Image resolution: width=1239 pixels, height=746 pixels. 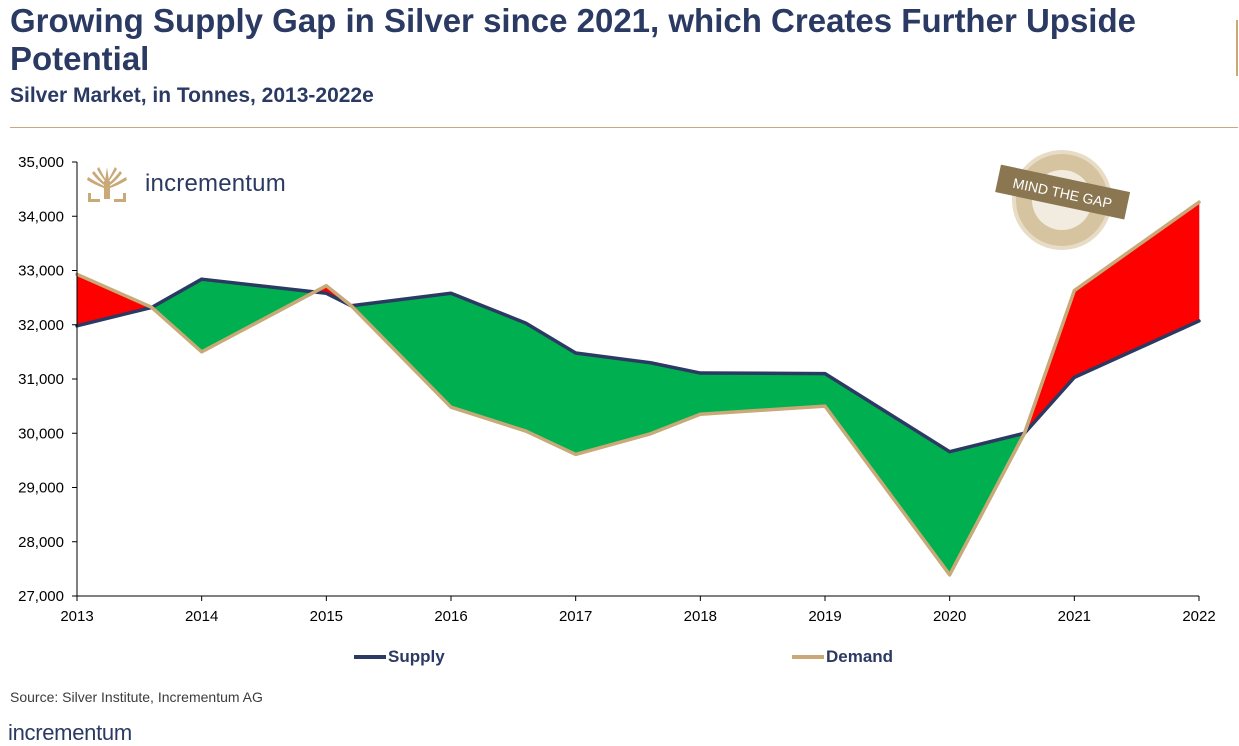 I want to click on y-tick-label: 28,000, so click(x=41, y=542).